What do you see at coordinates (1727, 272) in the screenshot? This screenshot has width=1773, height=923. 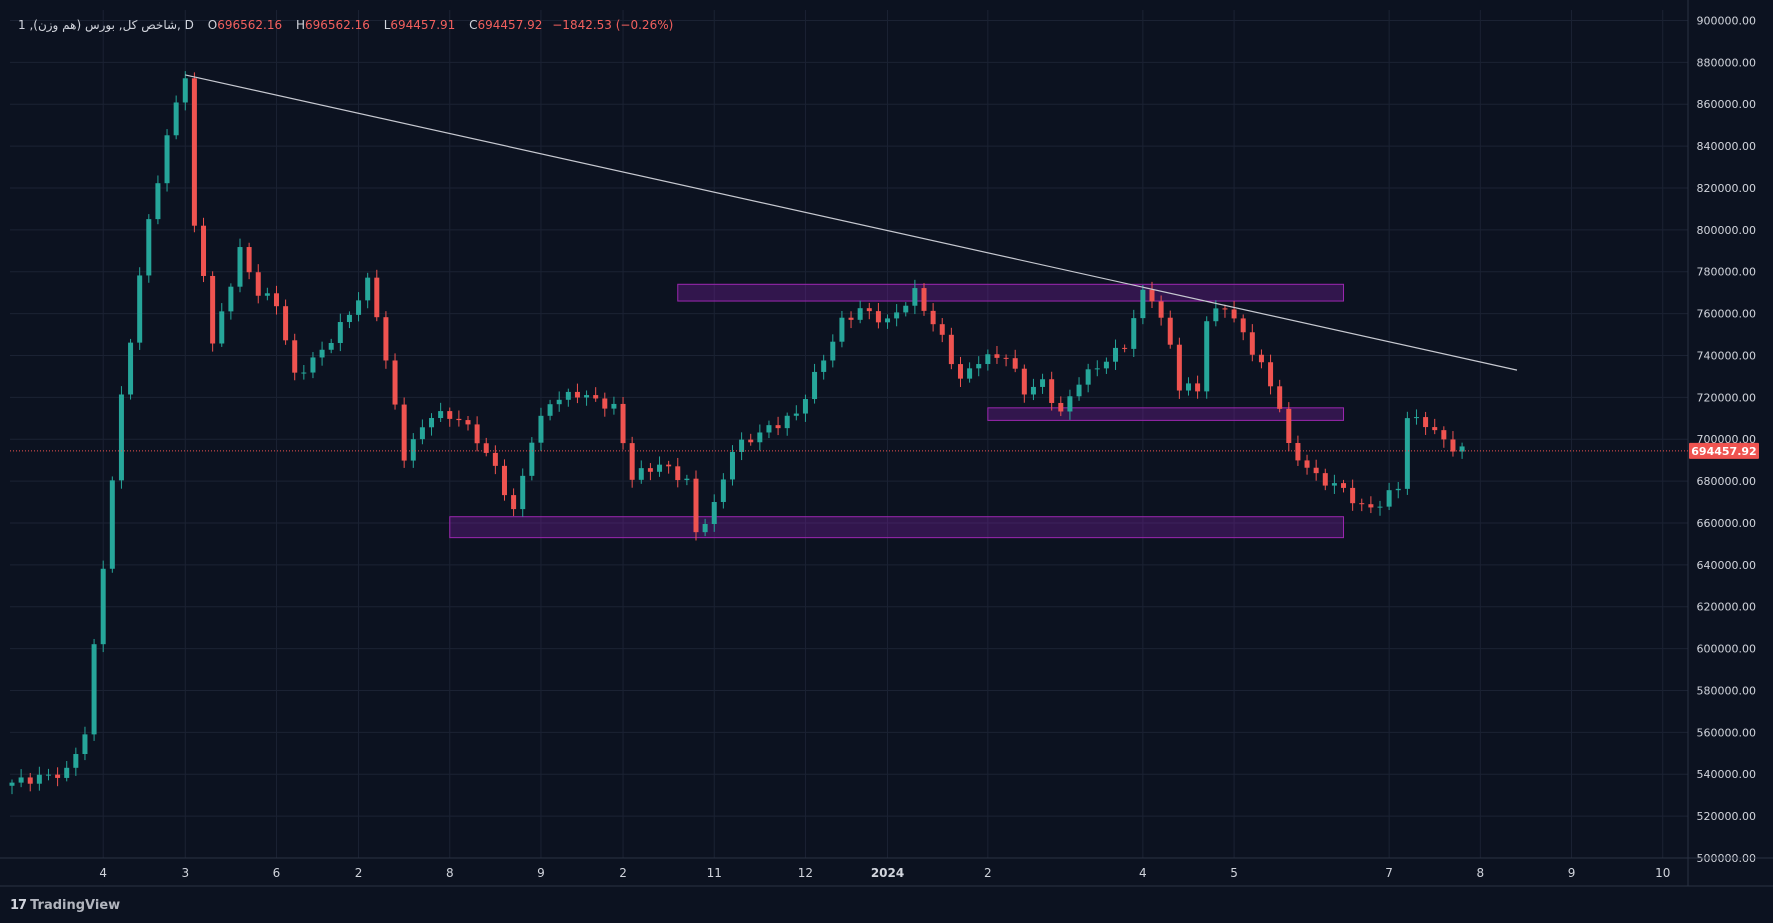 I see `y-tick-label: 780000.00` at bounding box center [1727, 272].